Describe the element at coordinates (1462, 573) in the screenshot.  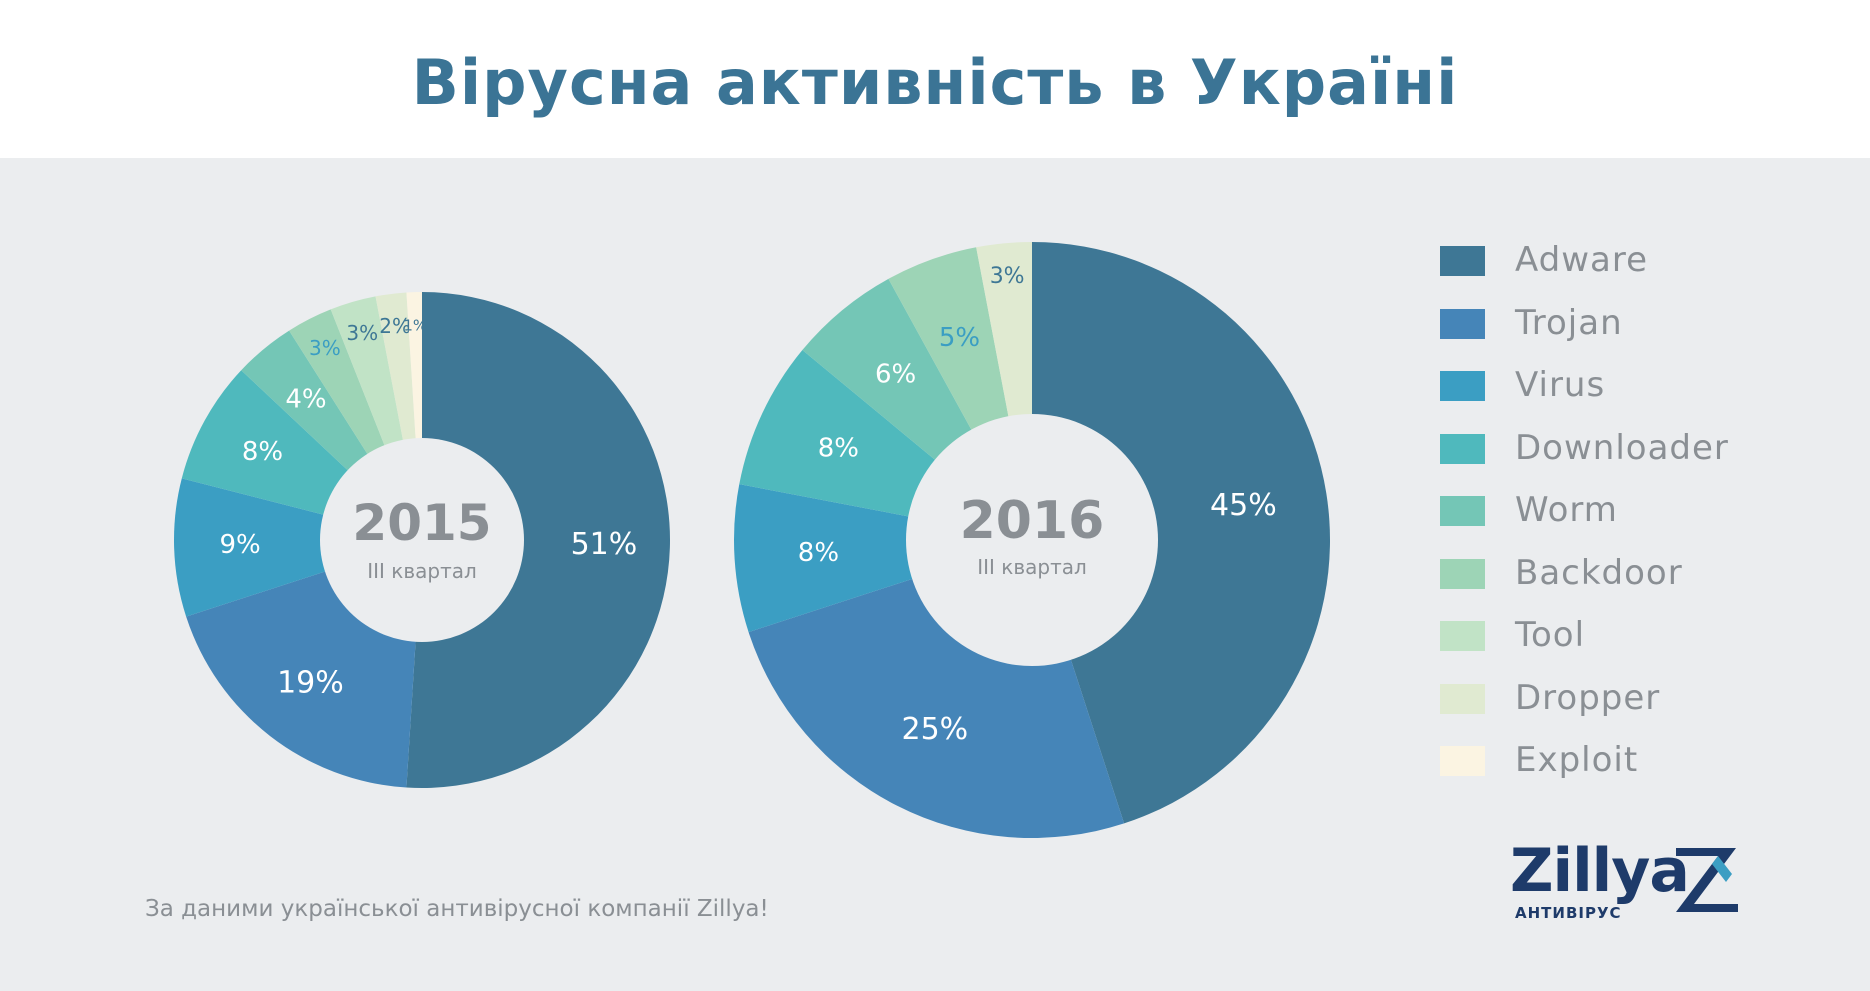
I see `legend-swatch-backdoor` at that location.